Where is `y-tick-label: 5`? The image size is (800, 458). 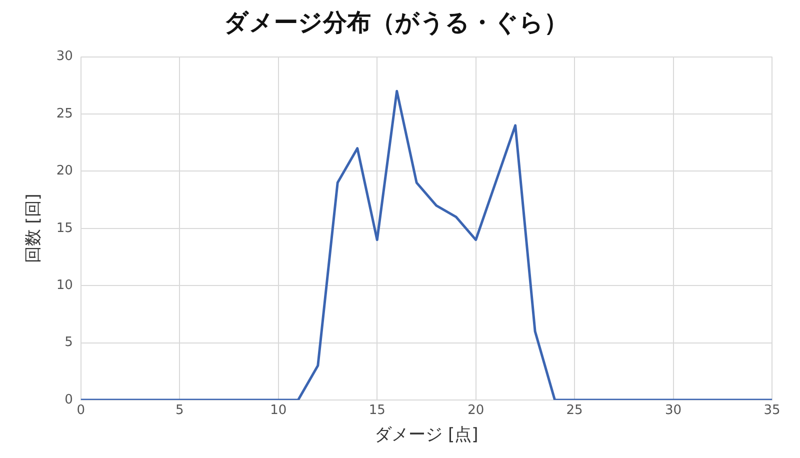 y-tick-label: 5 is located at coordinates (68, 342).